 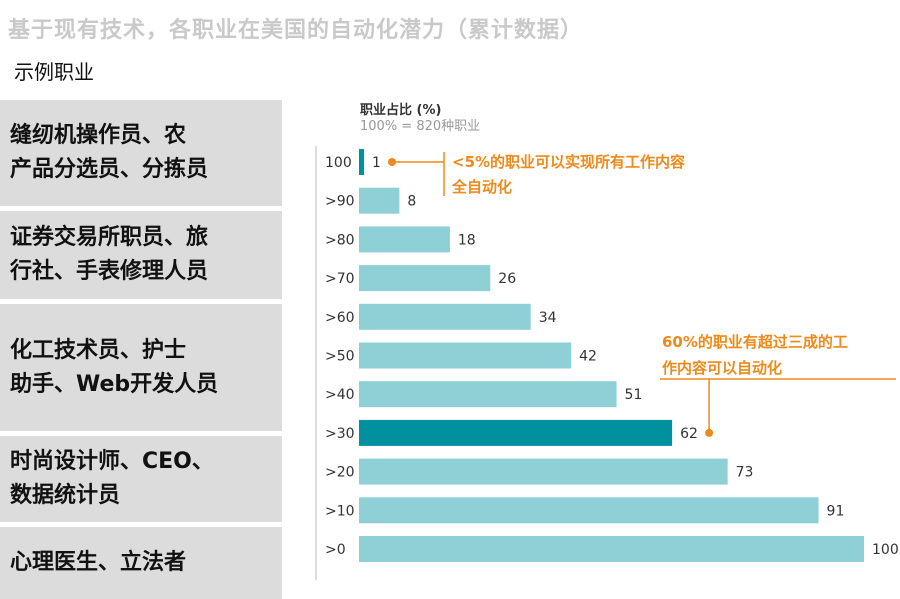 I want to click on example-text-3: 化工技术员、护士 助手、Web开发人员, so click(x=114, y=367).